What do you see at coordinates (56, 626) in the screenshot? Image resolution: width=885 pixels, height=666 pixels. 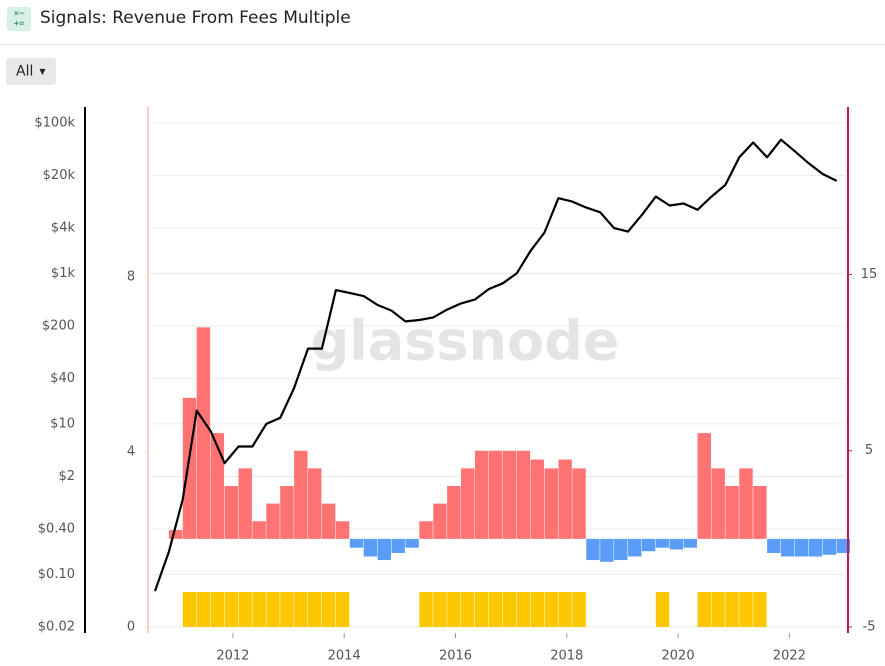 I see `y-tick-label: $0.02` at bounding box center [56, 626].